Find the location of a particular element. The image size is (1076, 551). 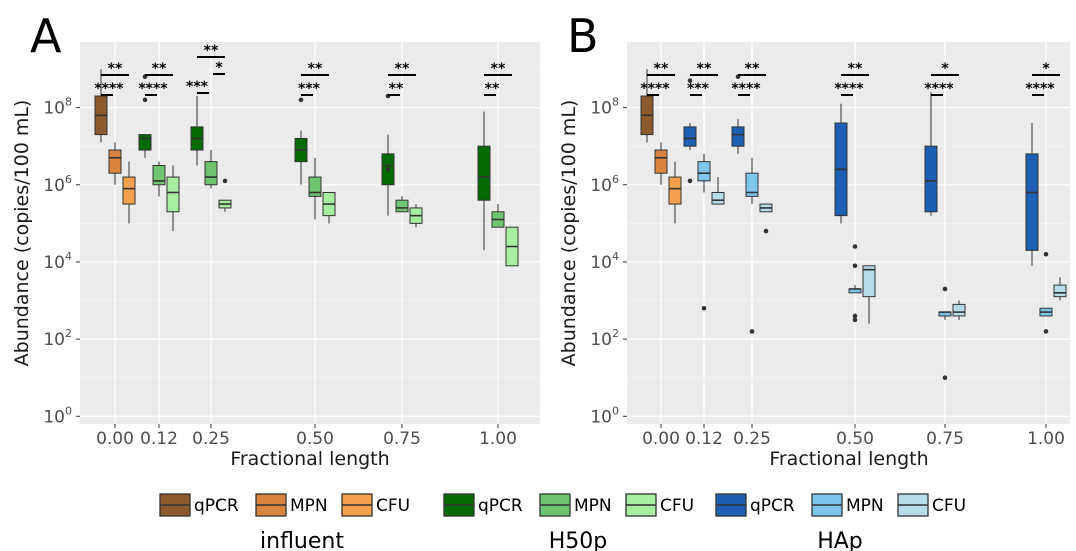

box-h50p-mpn-1.00 is located at coordinates (498, 216).